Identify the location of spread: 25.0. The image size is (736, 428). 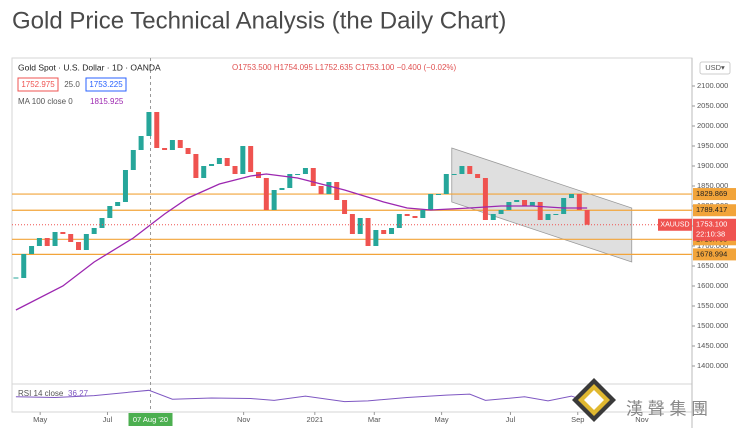
(72, 84).